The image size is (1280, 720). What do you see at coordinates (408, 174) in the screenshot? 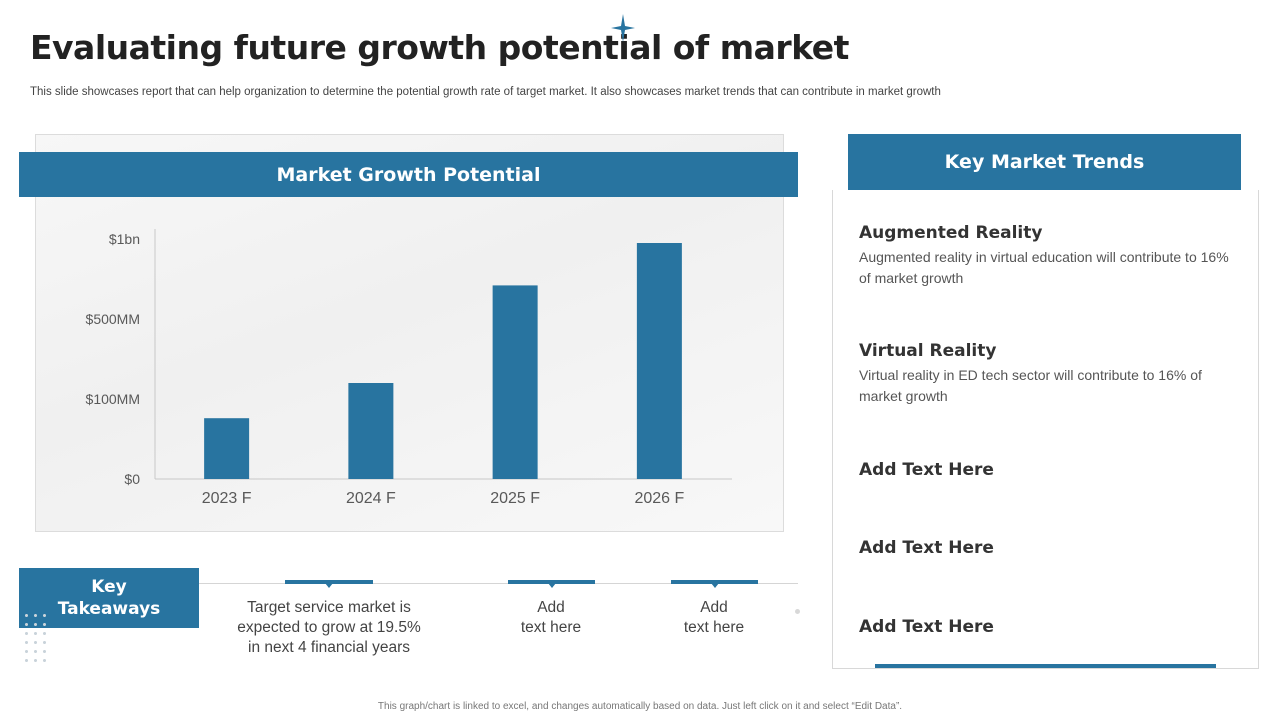
I see `chart-title: Market Growth Potential` at bounding box center [408, 174].